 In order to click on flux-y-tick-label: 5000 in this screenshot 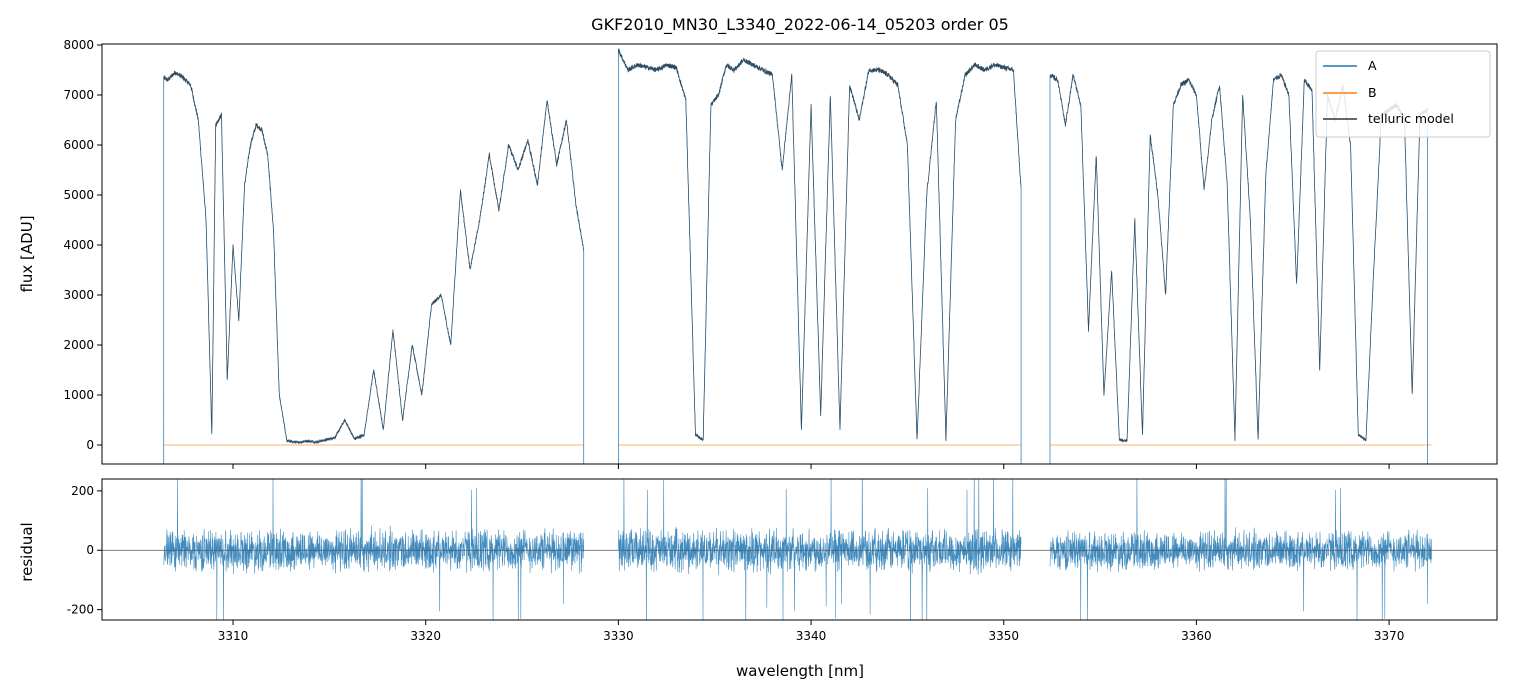, I will do `click(78, 195)`.